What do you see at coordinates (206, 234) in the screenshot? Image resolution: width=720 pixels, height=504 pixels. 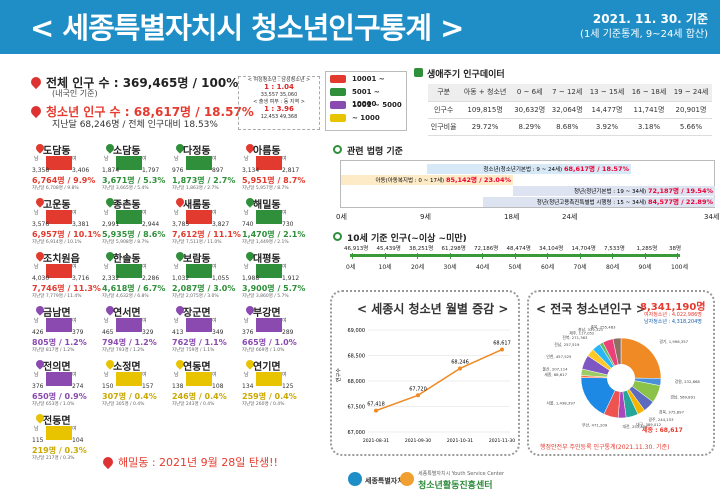 I see `district-total: 7,612명 / 11.1%` at bounding box center [206, 234].